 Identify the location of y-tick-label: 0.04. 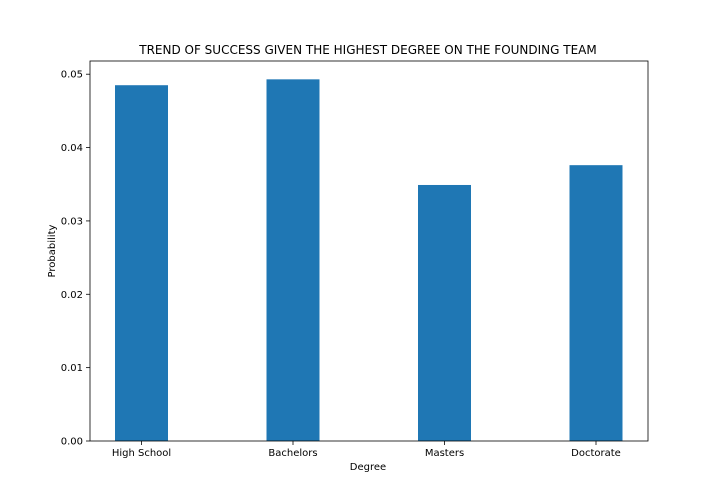
(72, 148).